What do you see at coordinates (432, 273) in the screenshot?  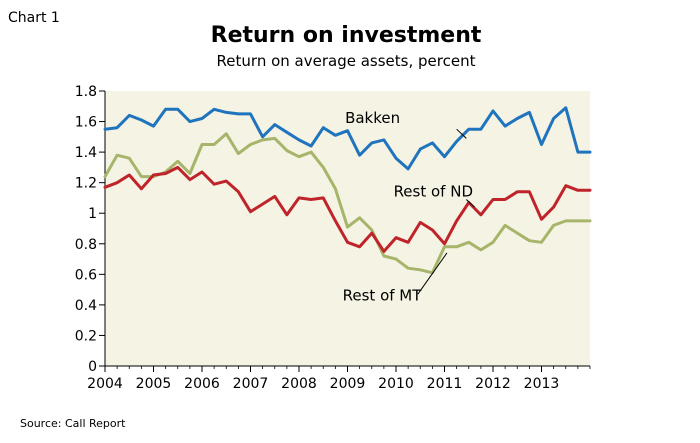 I see `annotation-leader-rest-of-mt` at bounding box center [432, 273].